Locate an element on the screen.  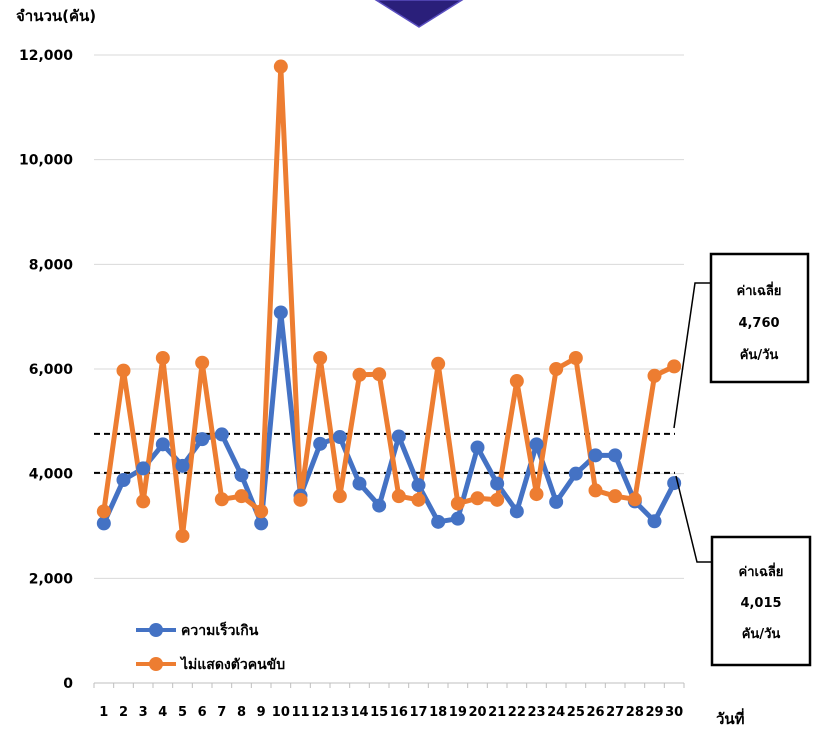
x-tick-label: 4 is located at coordinates (162, 712).